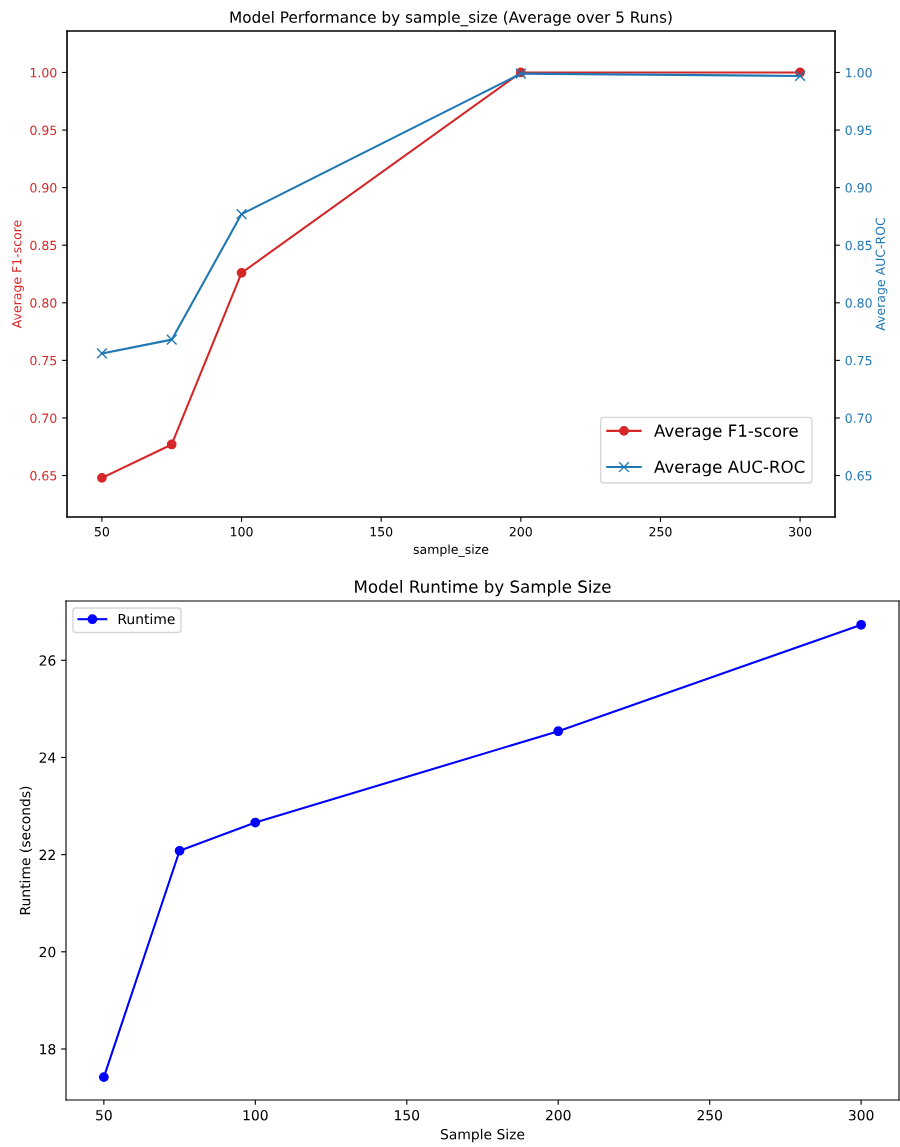 Image resolution: width=900 pixels, height=1147 pixels. Describe the element at coordinates (47, 660) in the screenshot. I see `y-tick-label: 26` at that location.